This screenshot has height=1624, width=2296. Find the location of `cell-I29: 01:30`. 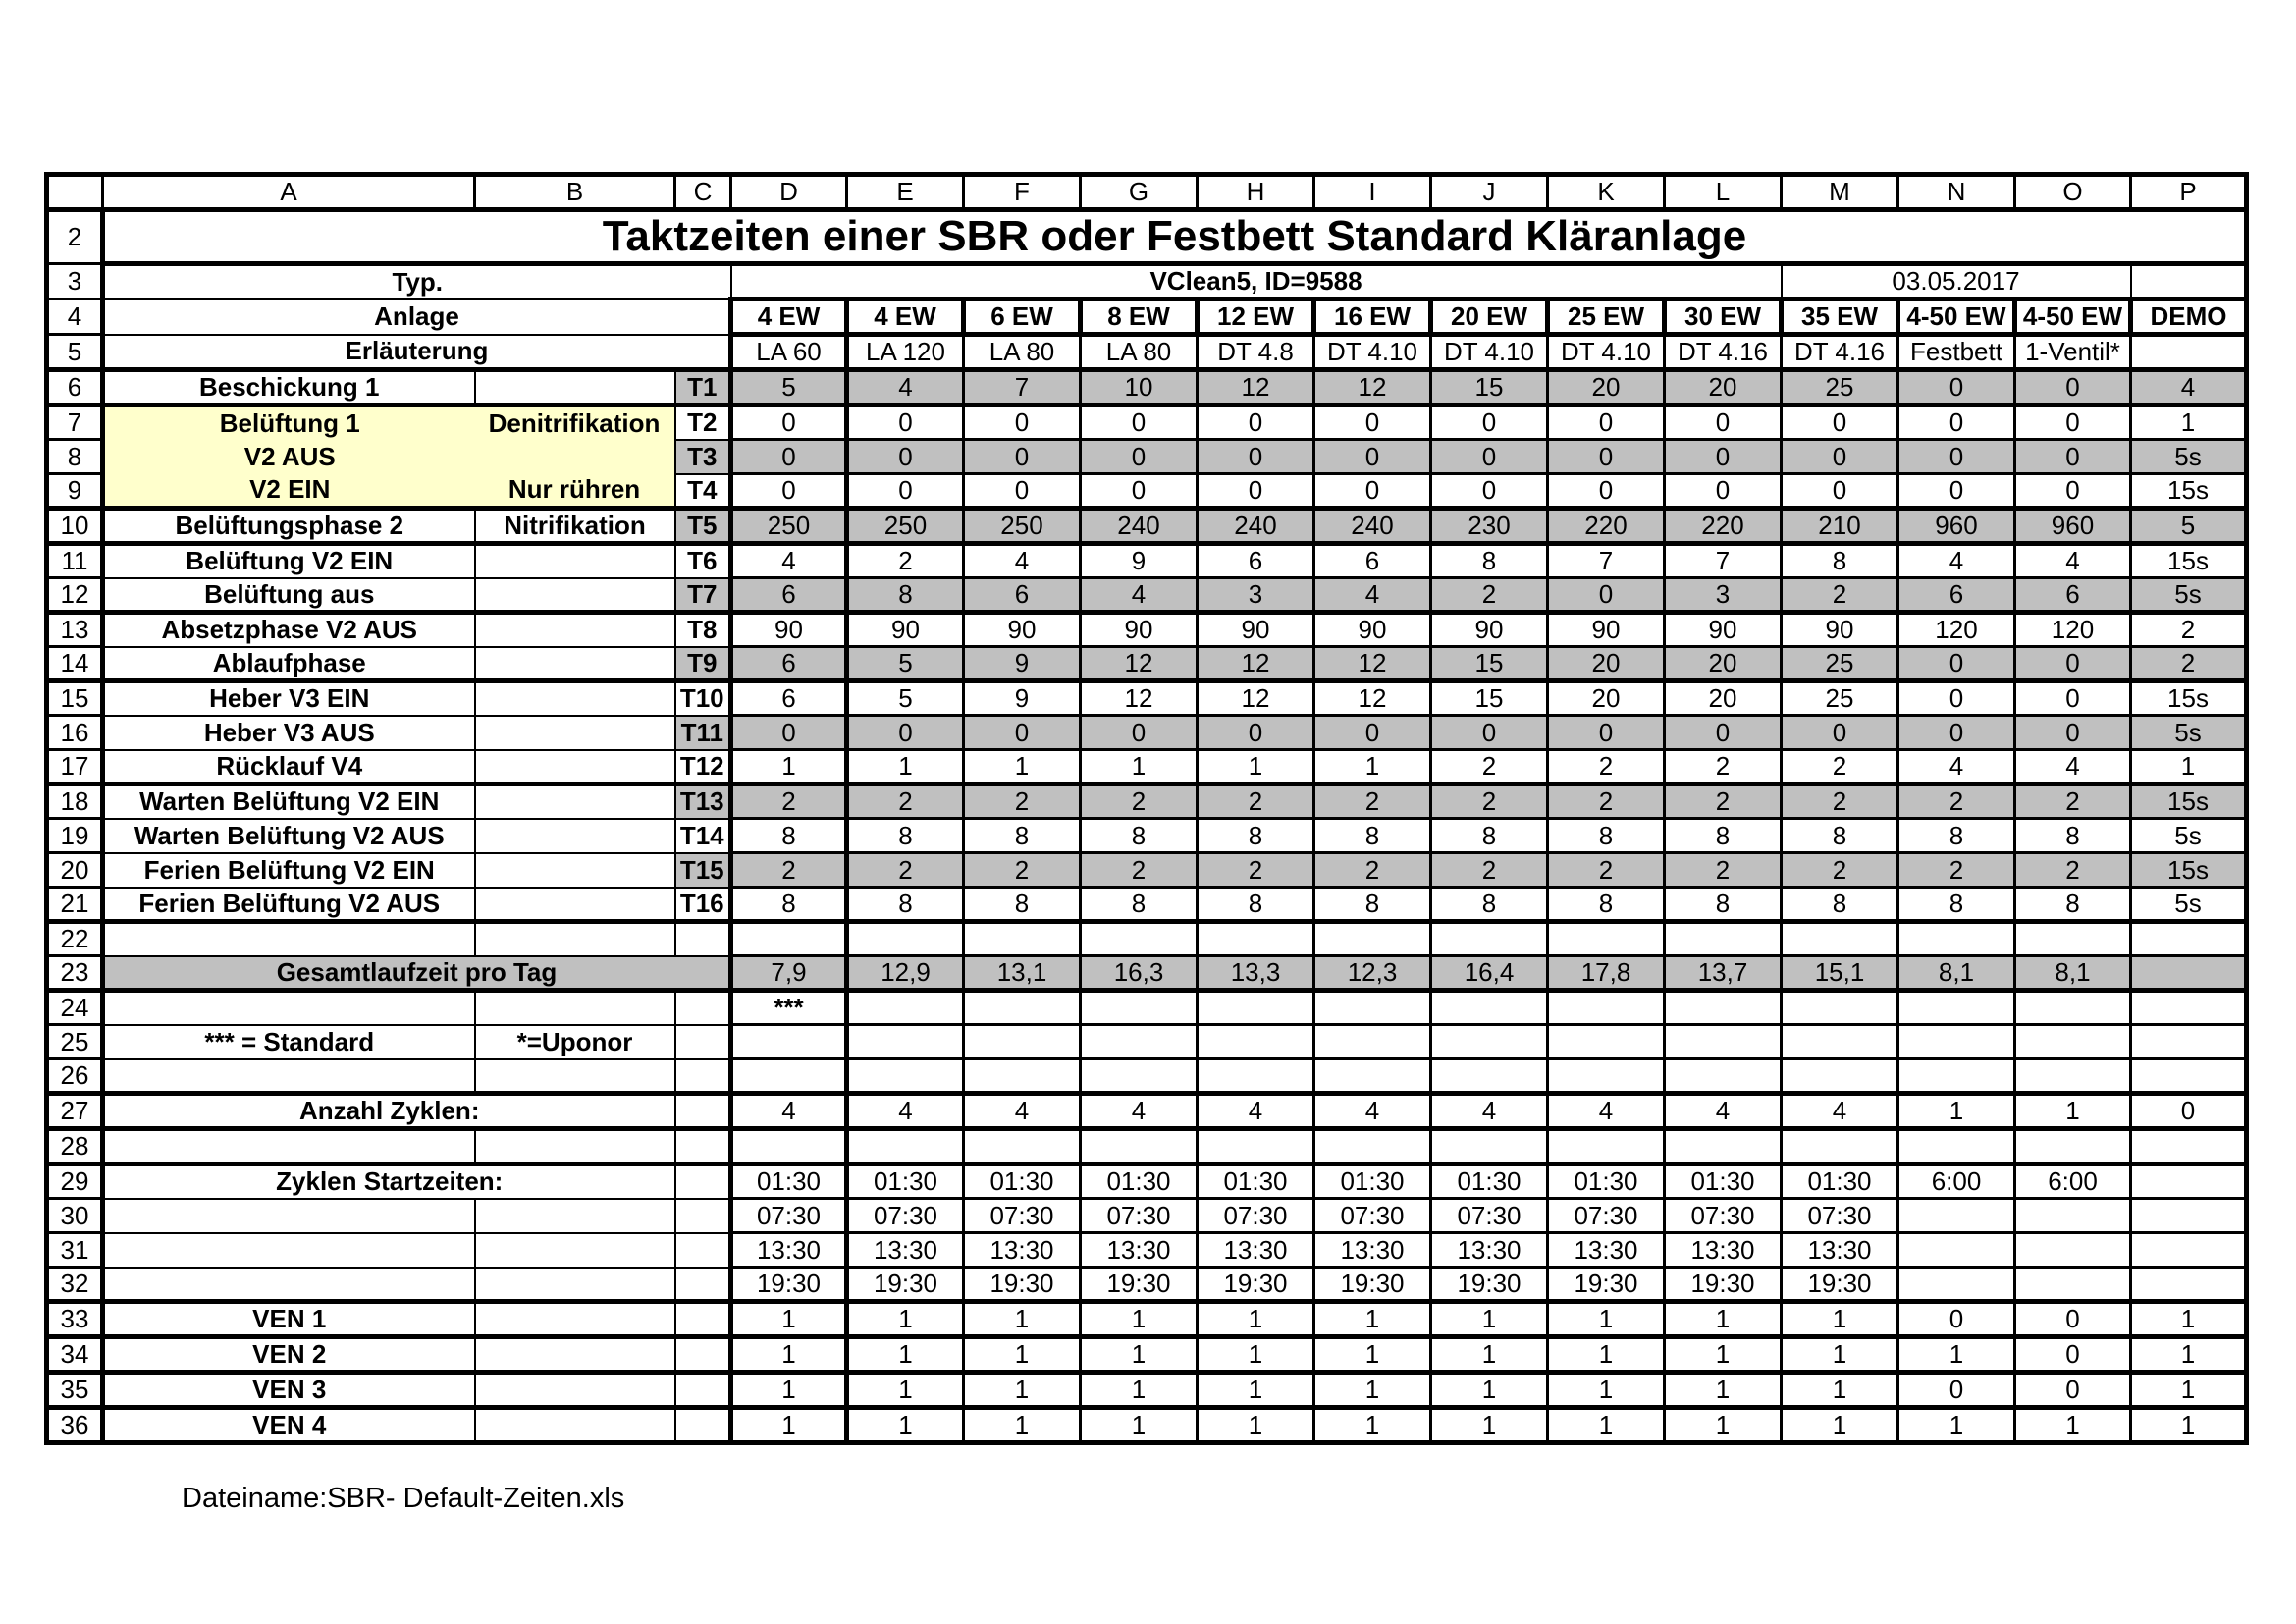

cell-I29: 01:30 is located at coordinates (1372, 1181).